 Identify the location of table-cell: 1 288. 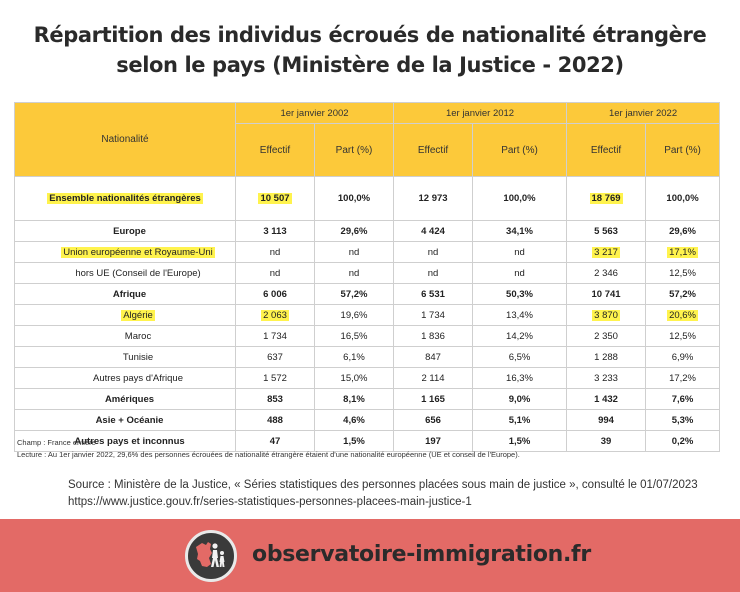
(606, 357).